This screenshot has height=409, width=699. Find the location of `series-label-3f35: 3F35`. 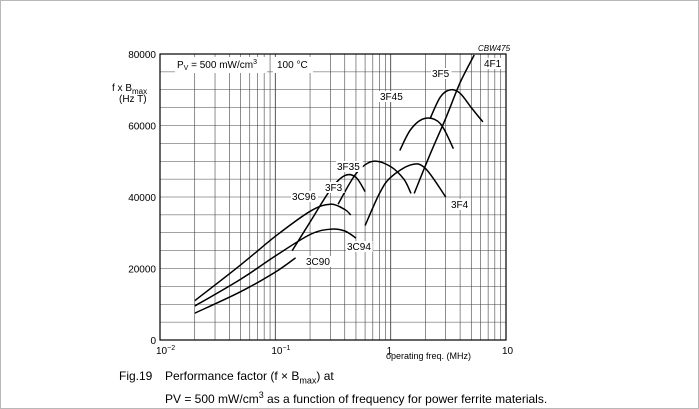

series-label-3f35: 3F35 is located at coordinates (348, 167).